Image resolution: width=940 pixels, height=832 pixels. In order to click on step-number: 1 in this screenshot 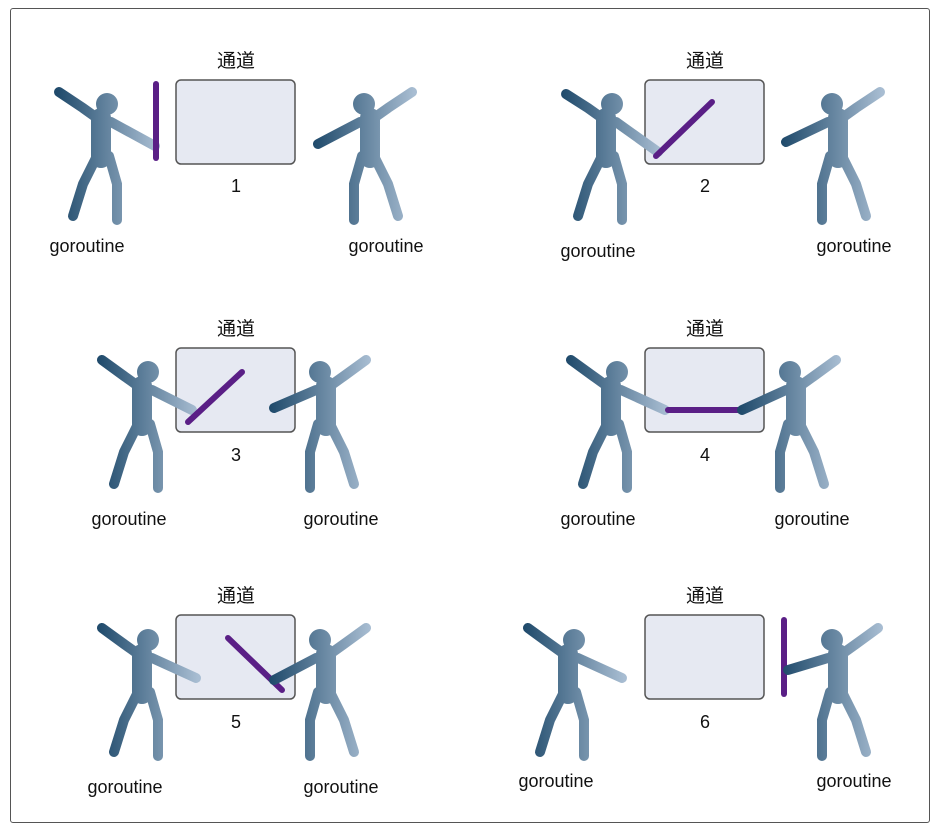, I will do `click(236, 186)`.